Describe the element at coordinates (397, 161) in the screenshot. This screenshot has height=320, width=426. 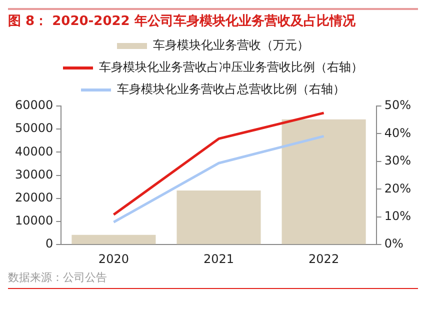
I see `y2-tick-label: 30%` at that location.